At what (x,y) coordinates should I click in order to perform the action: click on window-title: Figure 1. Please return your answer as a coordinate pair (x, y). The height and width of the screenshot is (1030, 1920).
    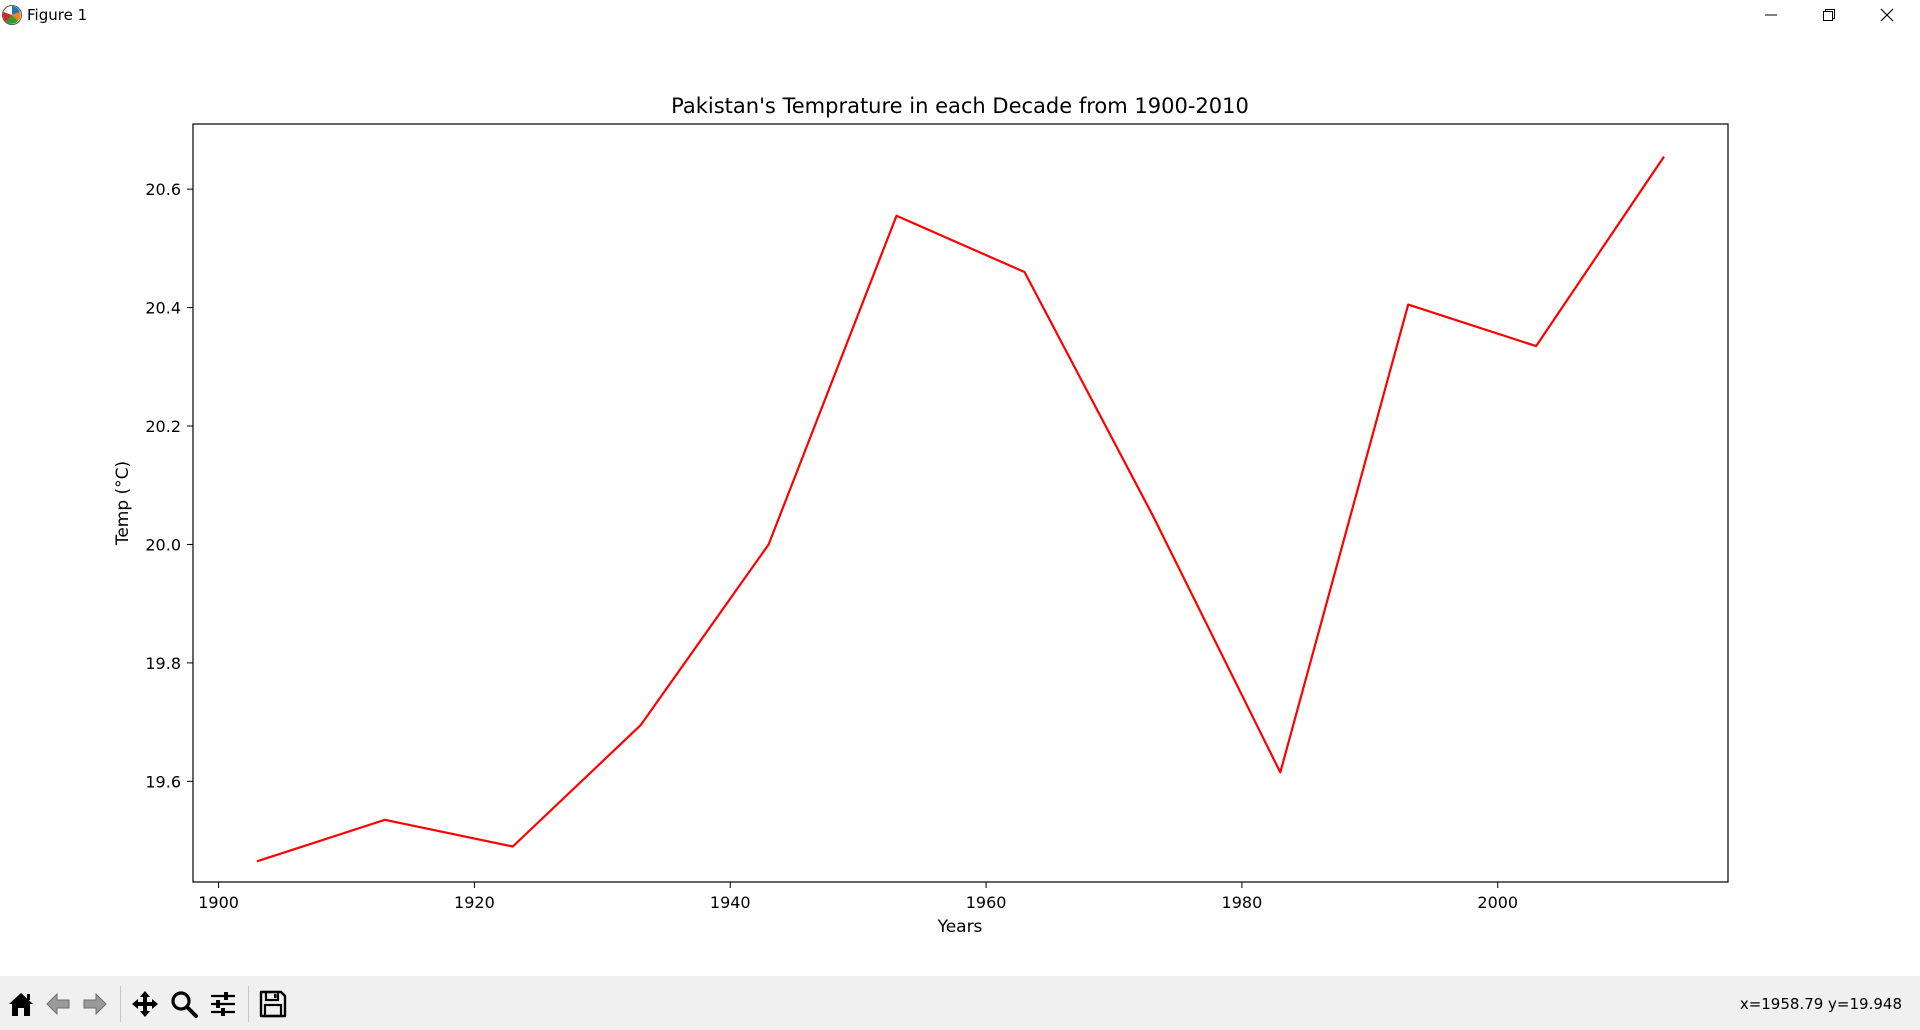
    Looking at the image, I should click on (57, 15).